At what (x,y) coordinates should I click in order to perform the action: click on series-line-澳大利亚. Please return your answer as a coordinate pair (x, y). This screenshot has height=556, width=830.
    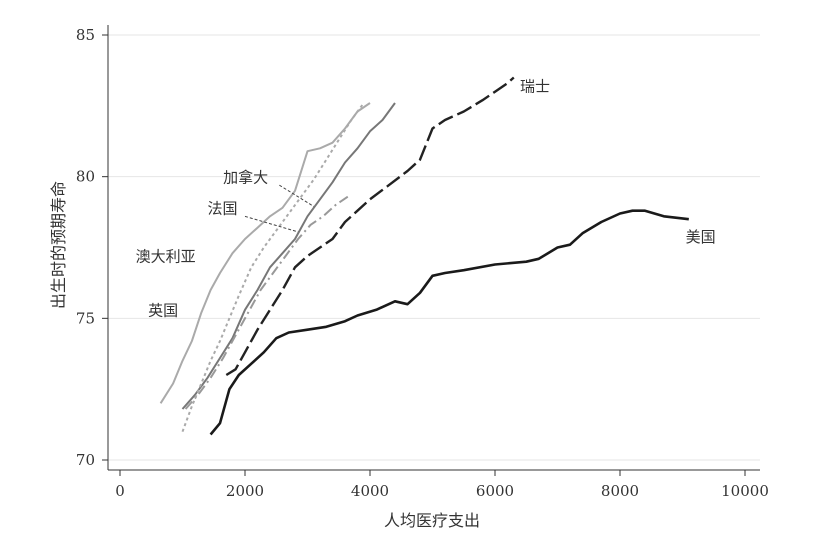
    Looking at the image, I should click on (265, 253).